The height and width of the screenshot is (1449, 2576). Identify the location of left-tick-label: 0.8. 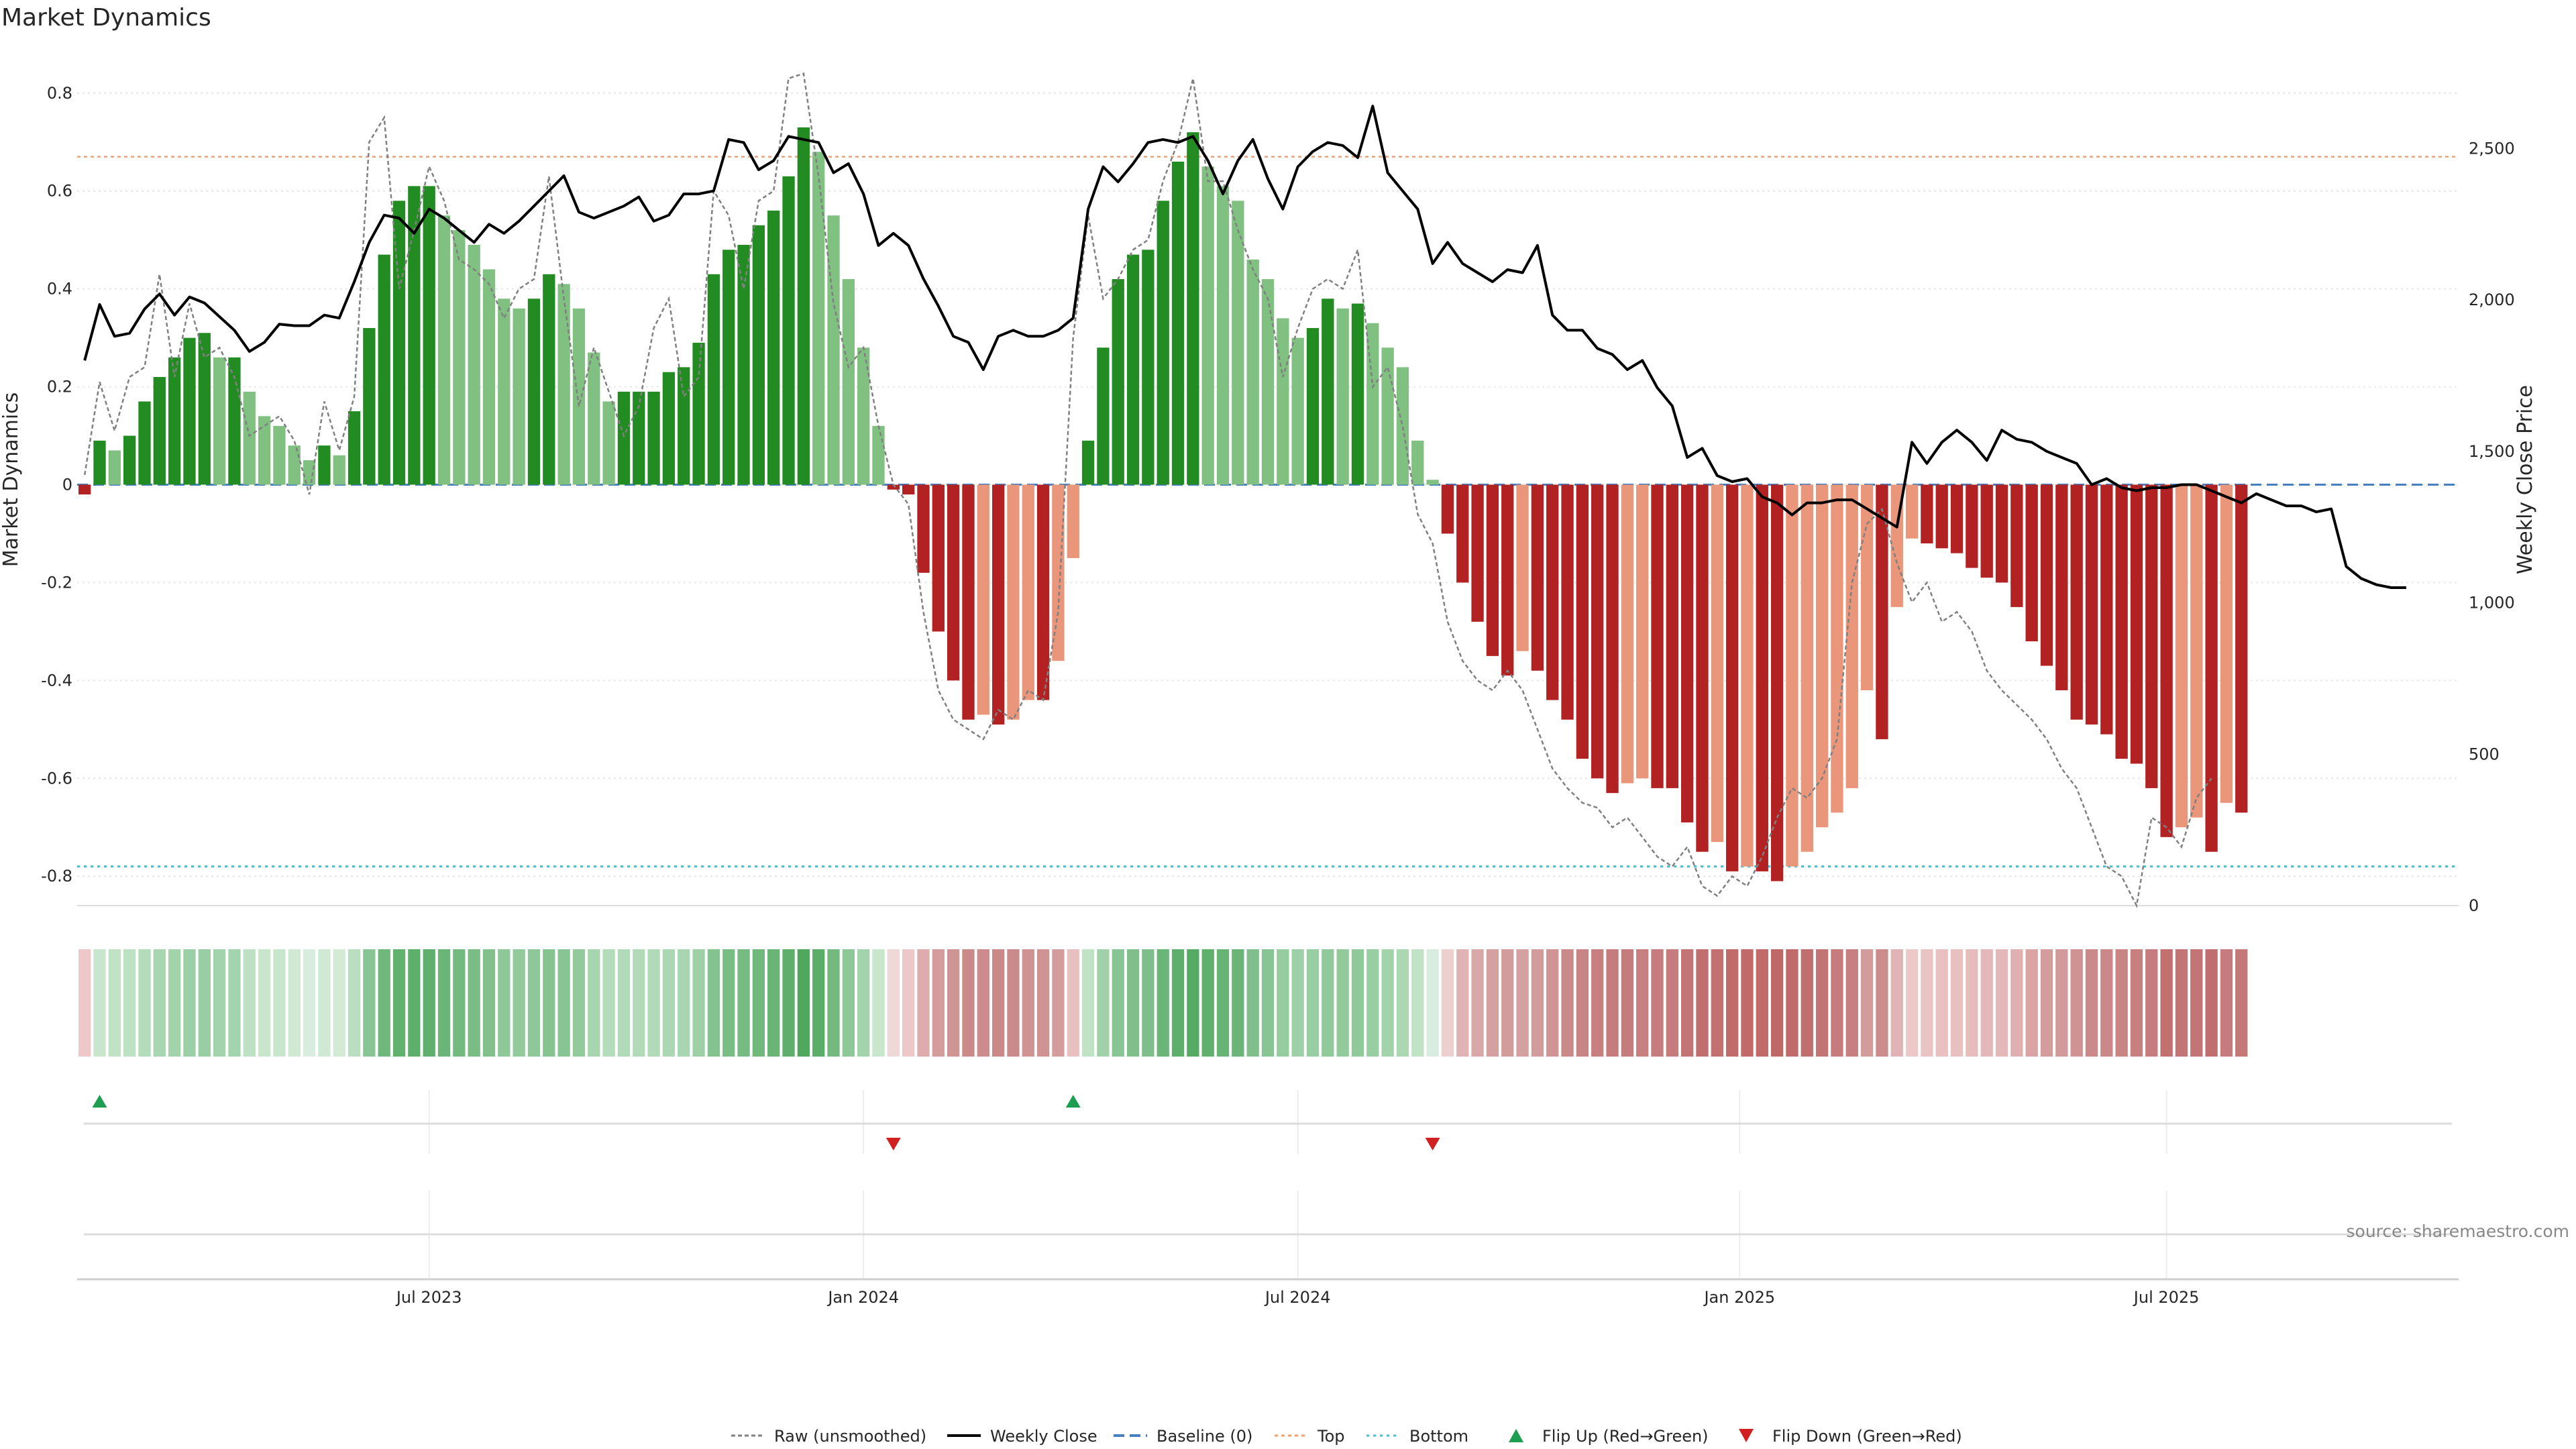
(59, 93).